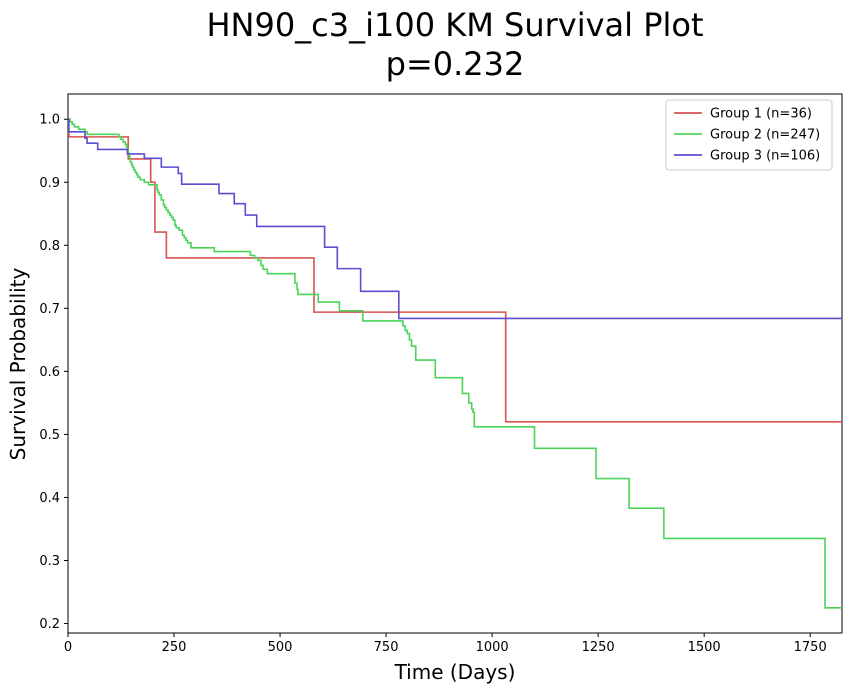 The image size is (852, 692). Describe the element at coordinates (68, 647) in the screenshot. I see `x-tick-label: 0` at that location.